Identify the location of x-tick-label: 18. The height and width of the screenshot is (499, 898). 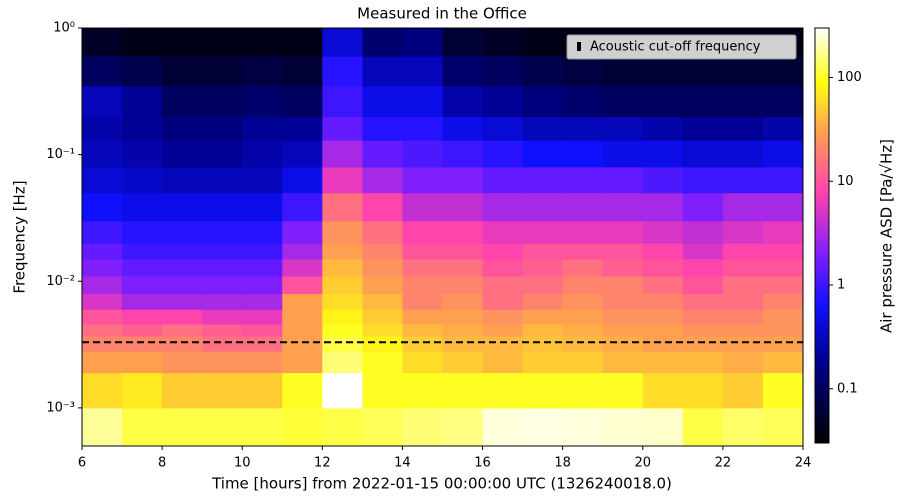
(562, 463).